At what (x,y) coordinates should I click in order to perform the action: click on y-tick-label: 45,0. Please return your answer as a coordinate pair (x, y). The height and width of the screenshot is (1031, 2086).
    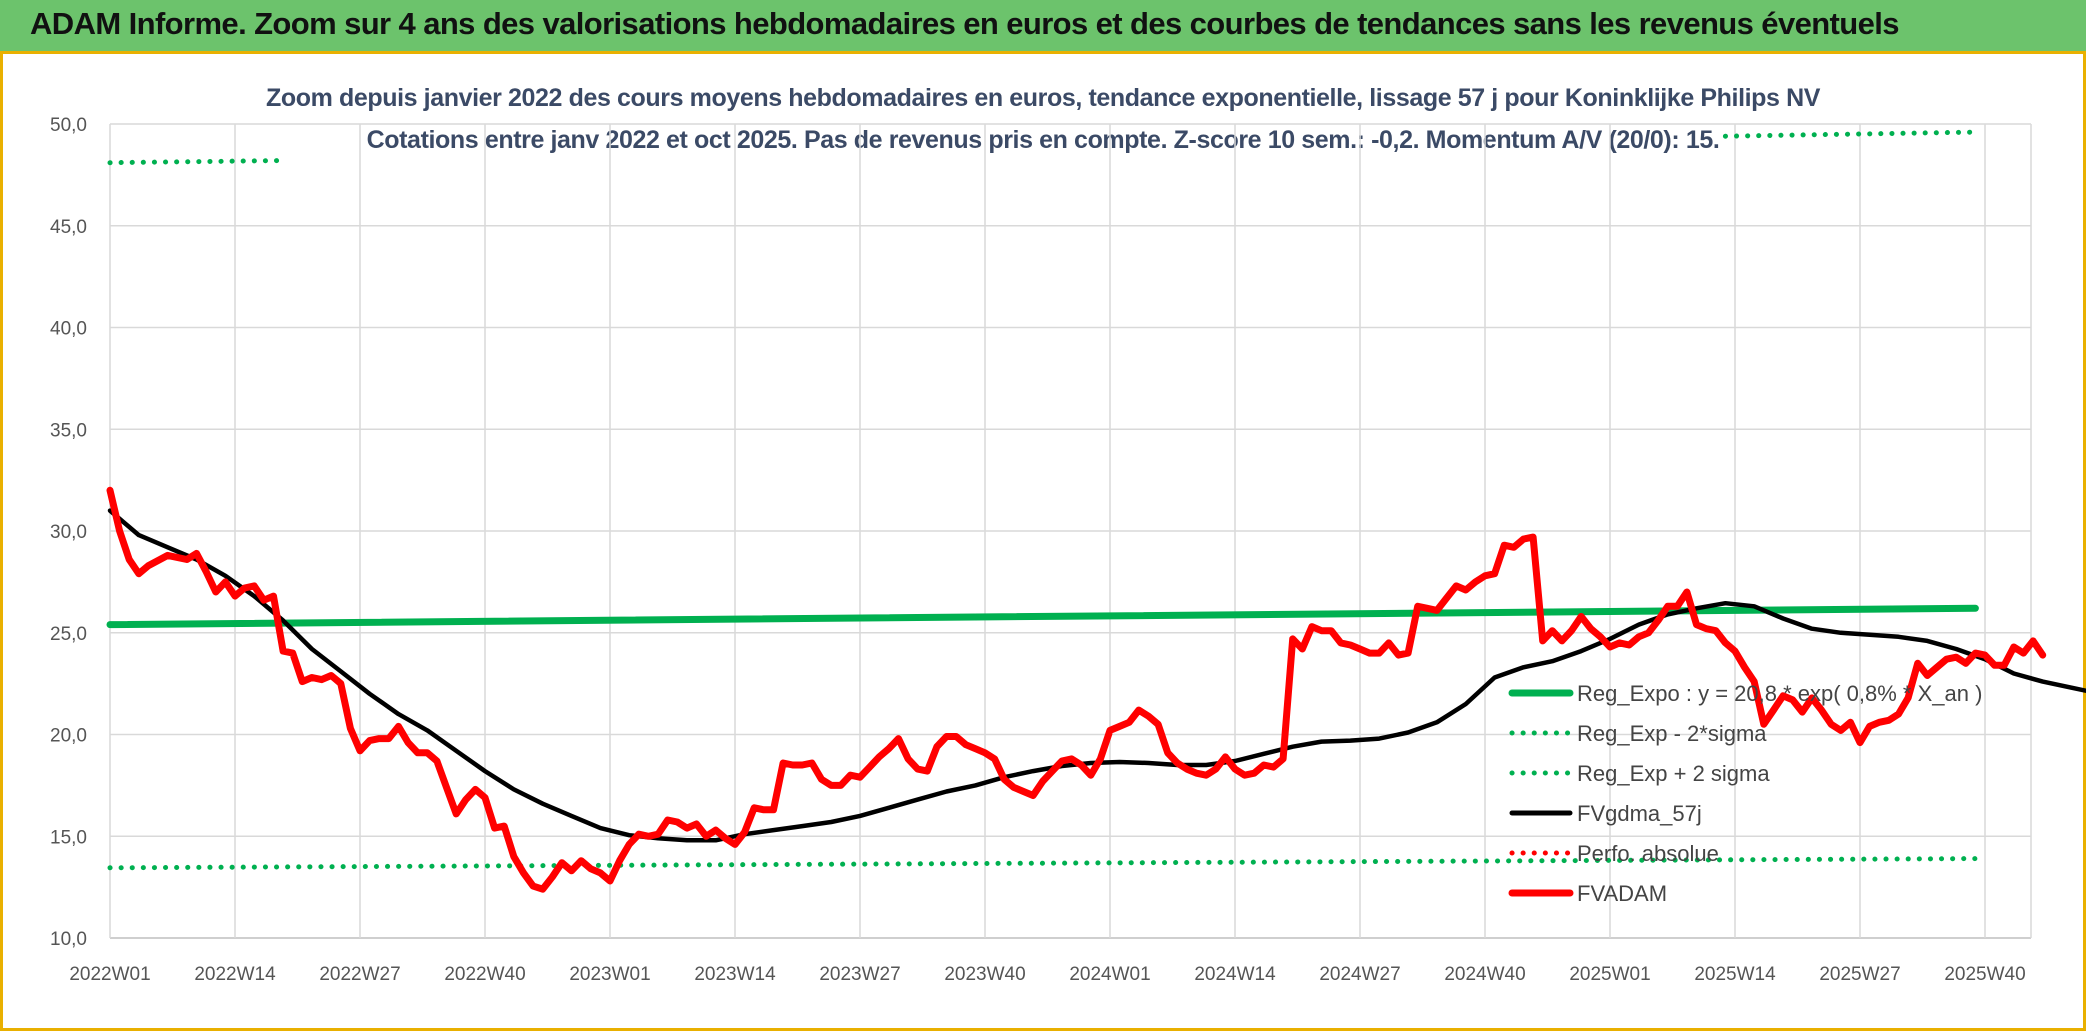
    Looking at the image, I should click on (68, 227).